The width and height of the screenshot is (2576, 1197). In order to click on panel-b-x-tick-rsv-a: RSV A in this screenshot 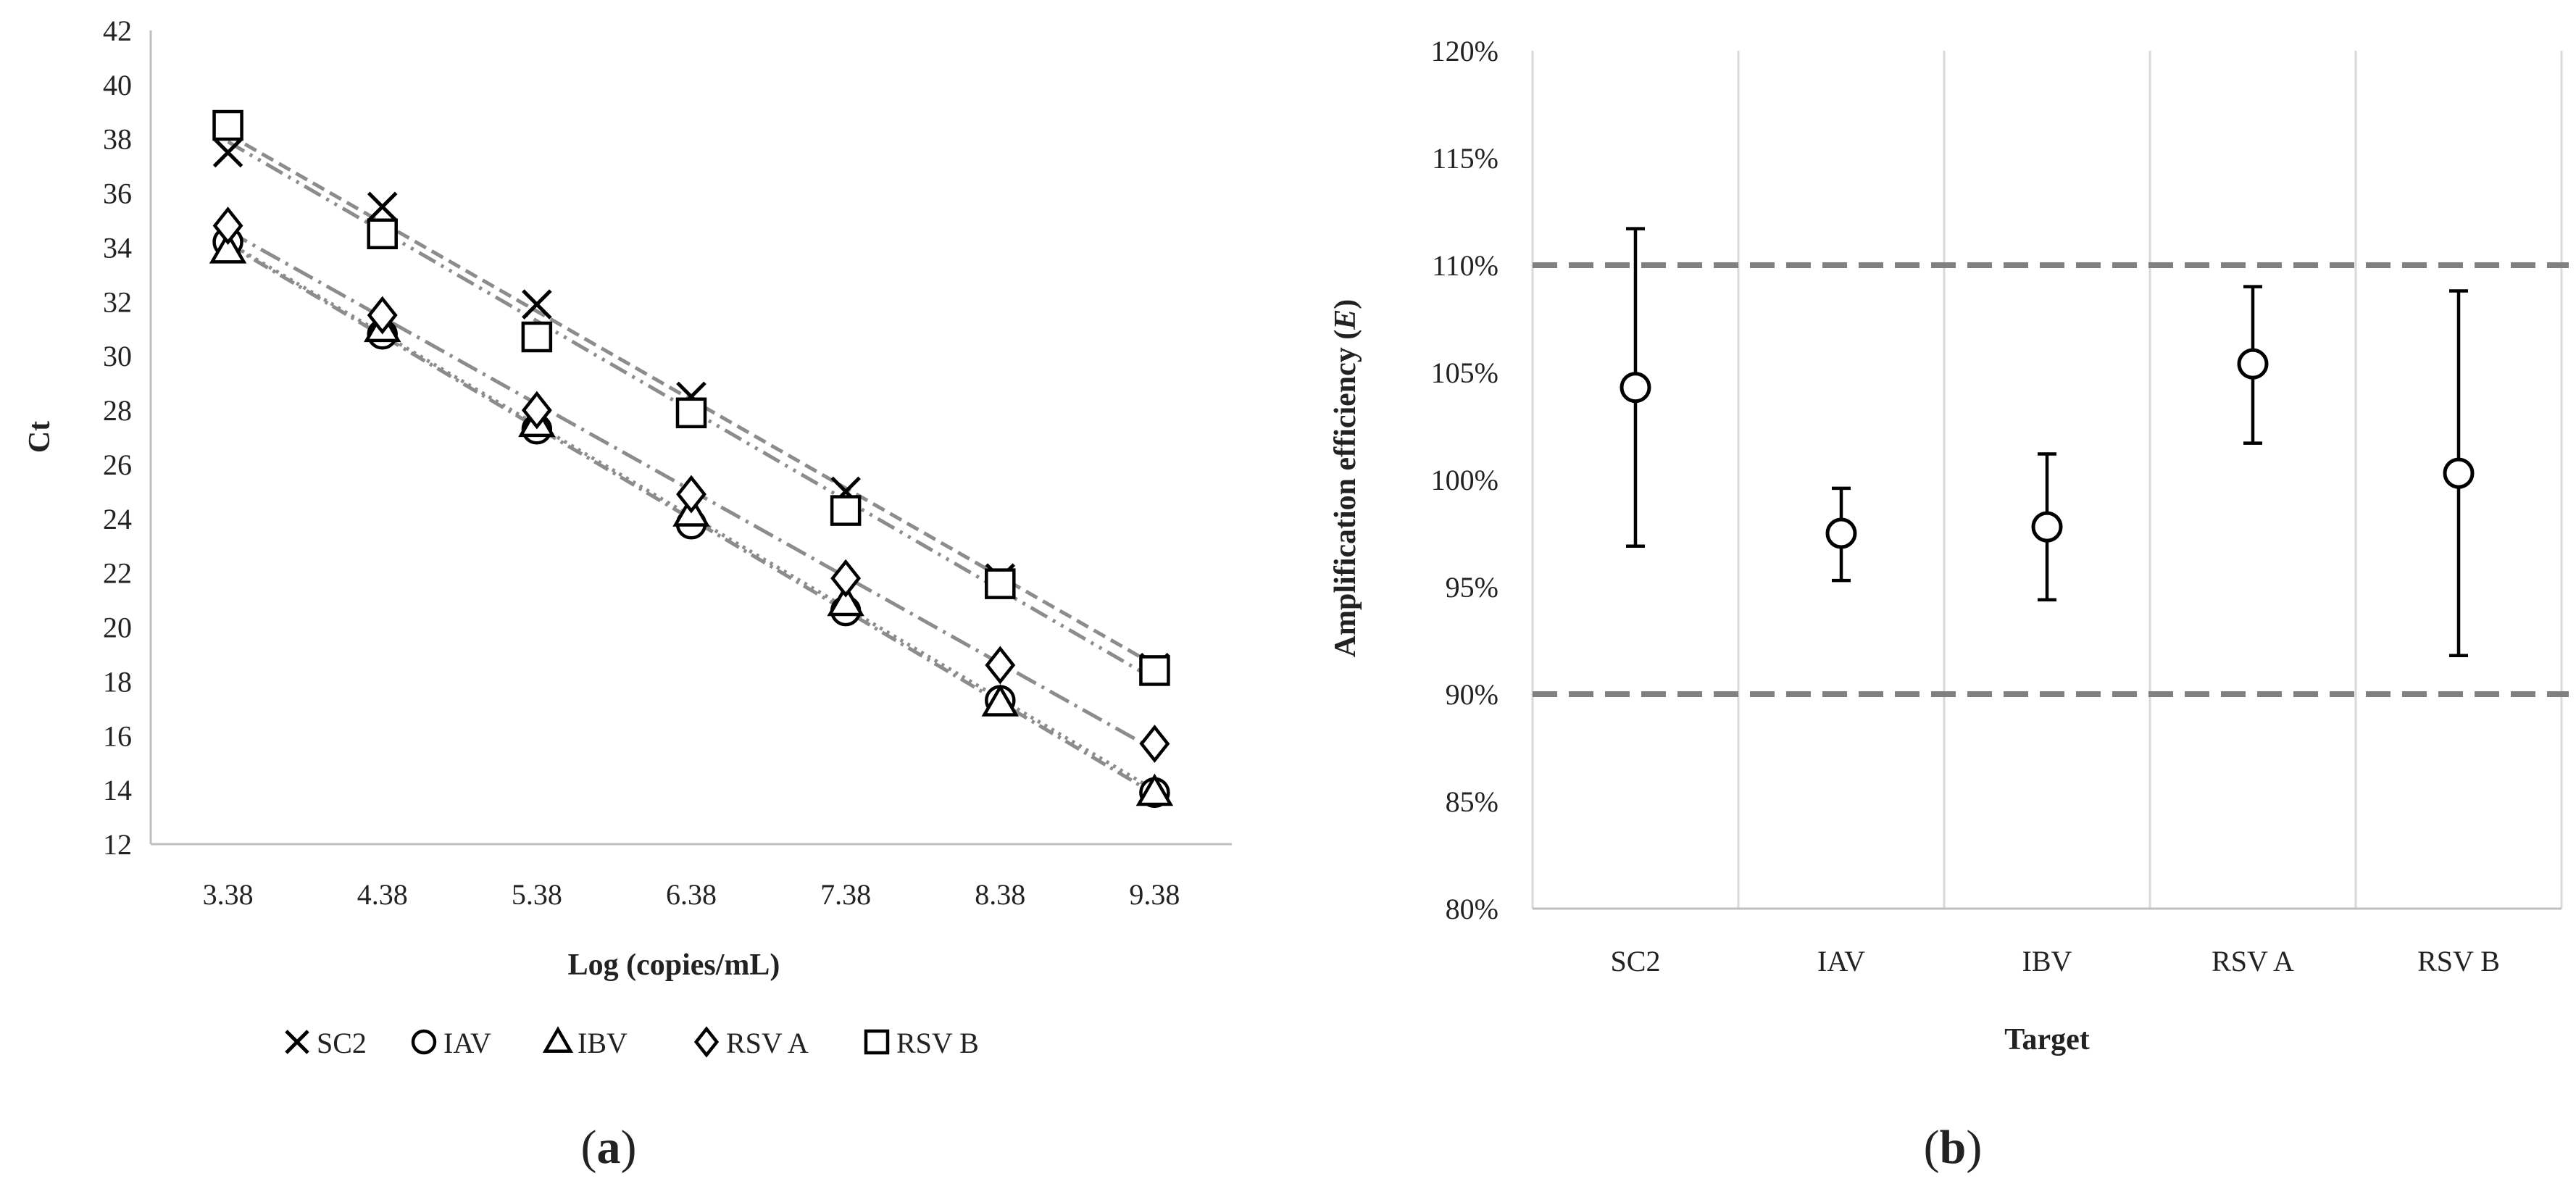, I will do `click(2253, 961)`.